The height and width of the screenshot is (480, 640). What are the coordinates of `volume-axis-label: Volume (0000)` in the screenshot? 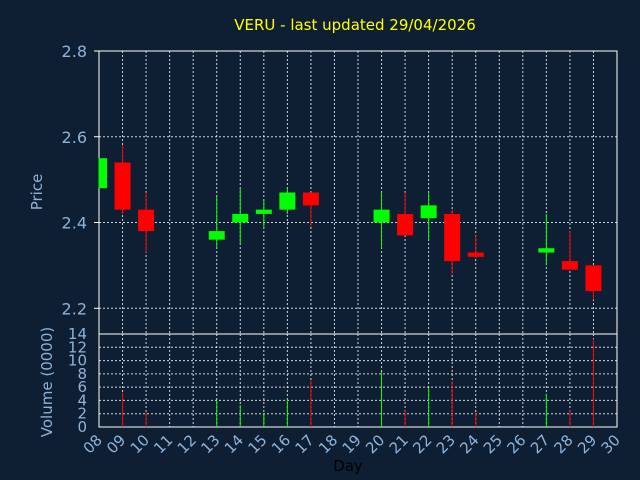 It's located at (47, 382).